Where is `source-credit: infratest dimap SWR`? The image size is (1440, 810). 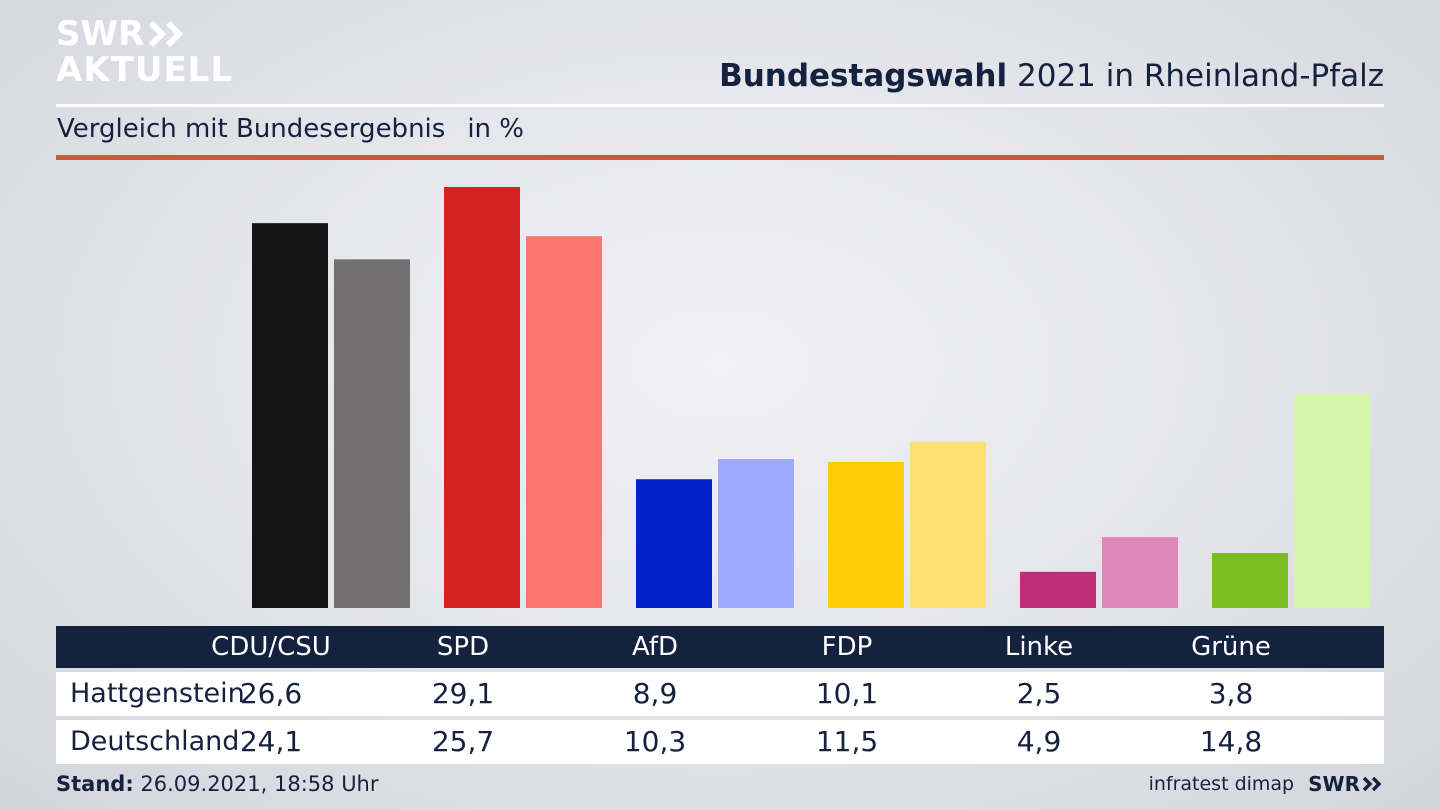
source-credit: infratest dimap SWR is located at coordinates (1266, 784).